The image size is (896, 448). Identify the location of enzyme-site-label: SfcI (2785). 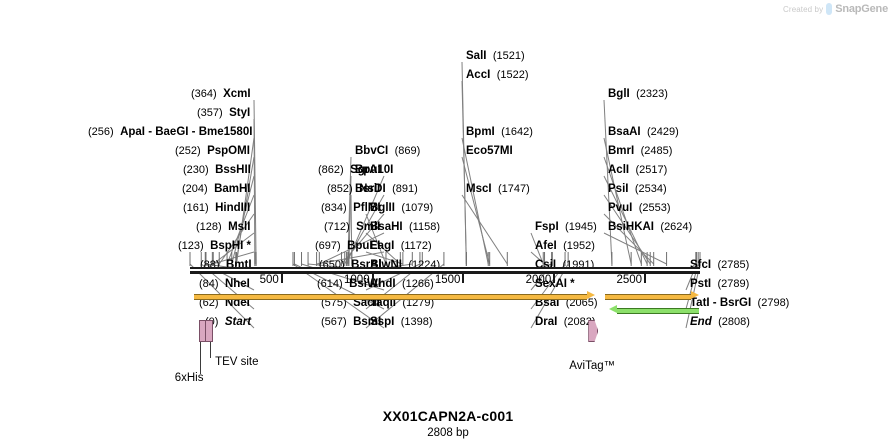
(719, 265).